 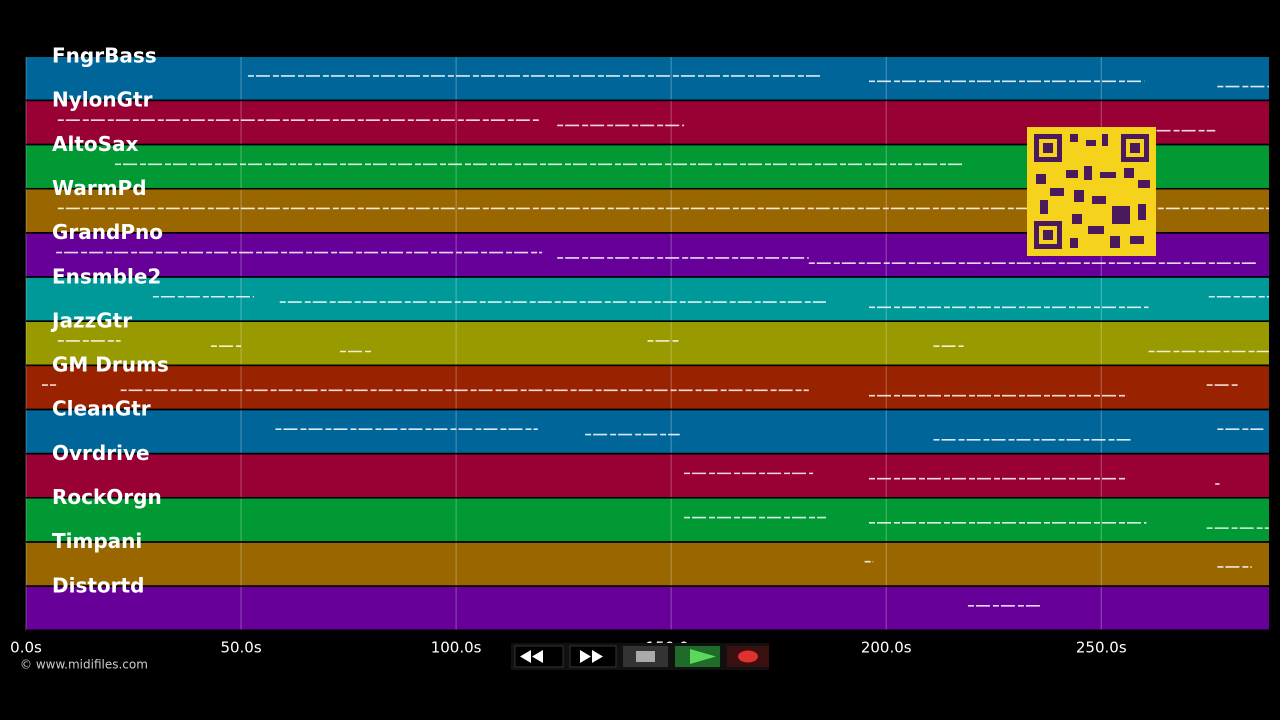 What do you see at coordinates (110, 365) in the screenshot?
I see `track-name: GM Drums` at bounding box center [110, 365].